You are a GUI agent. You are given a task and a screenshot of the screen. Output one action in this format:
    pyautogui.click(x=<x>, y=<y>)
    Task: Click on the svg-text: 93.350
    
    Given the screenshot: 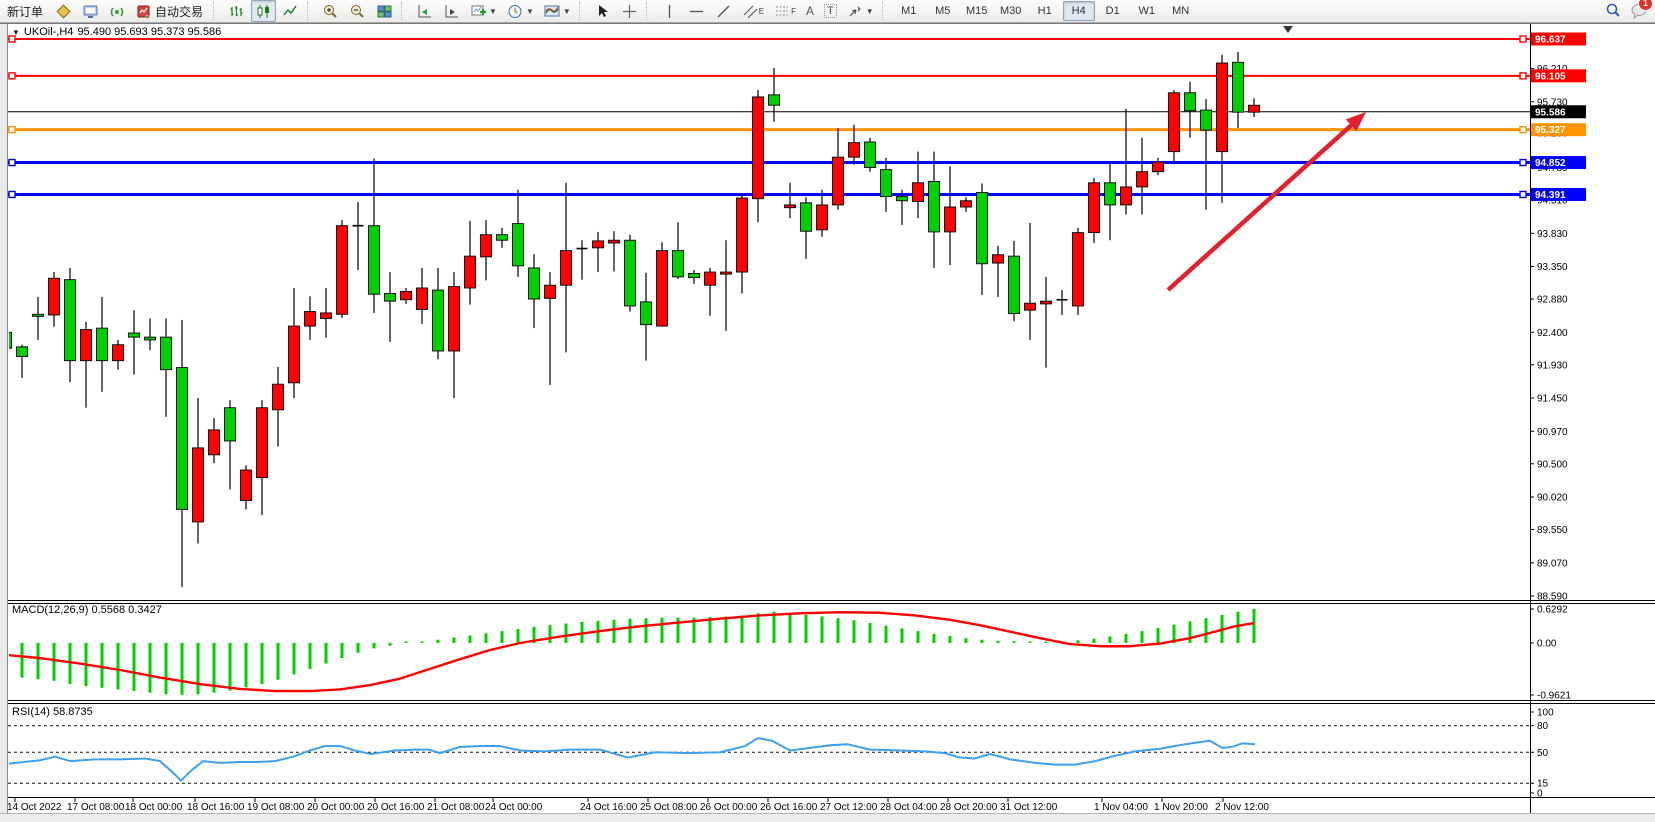 What is the action you would take?
    pyautogui.click(x=1552, y=267)
    